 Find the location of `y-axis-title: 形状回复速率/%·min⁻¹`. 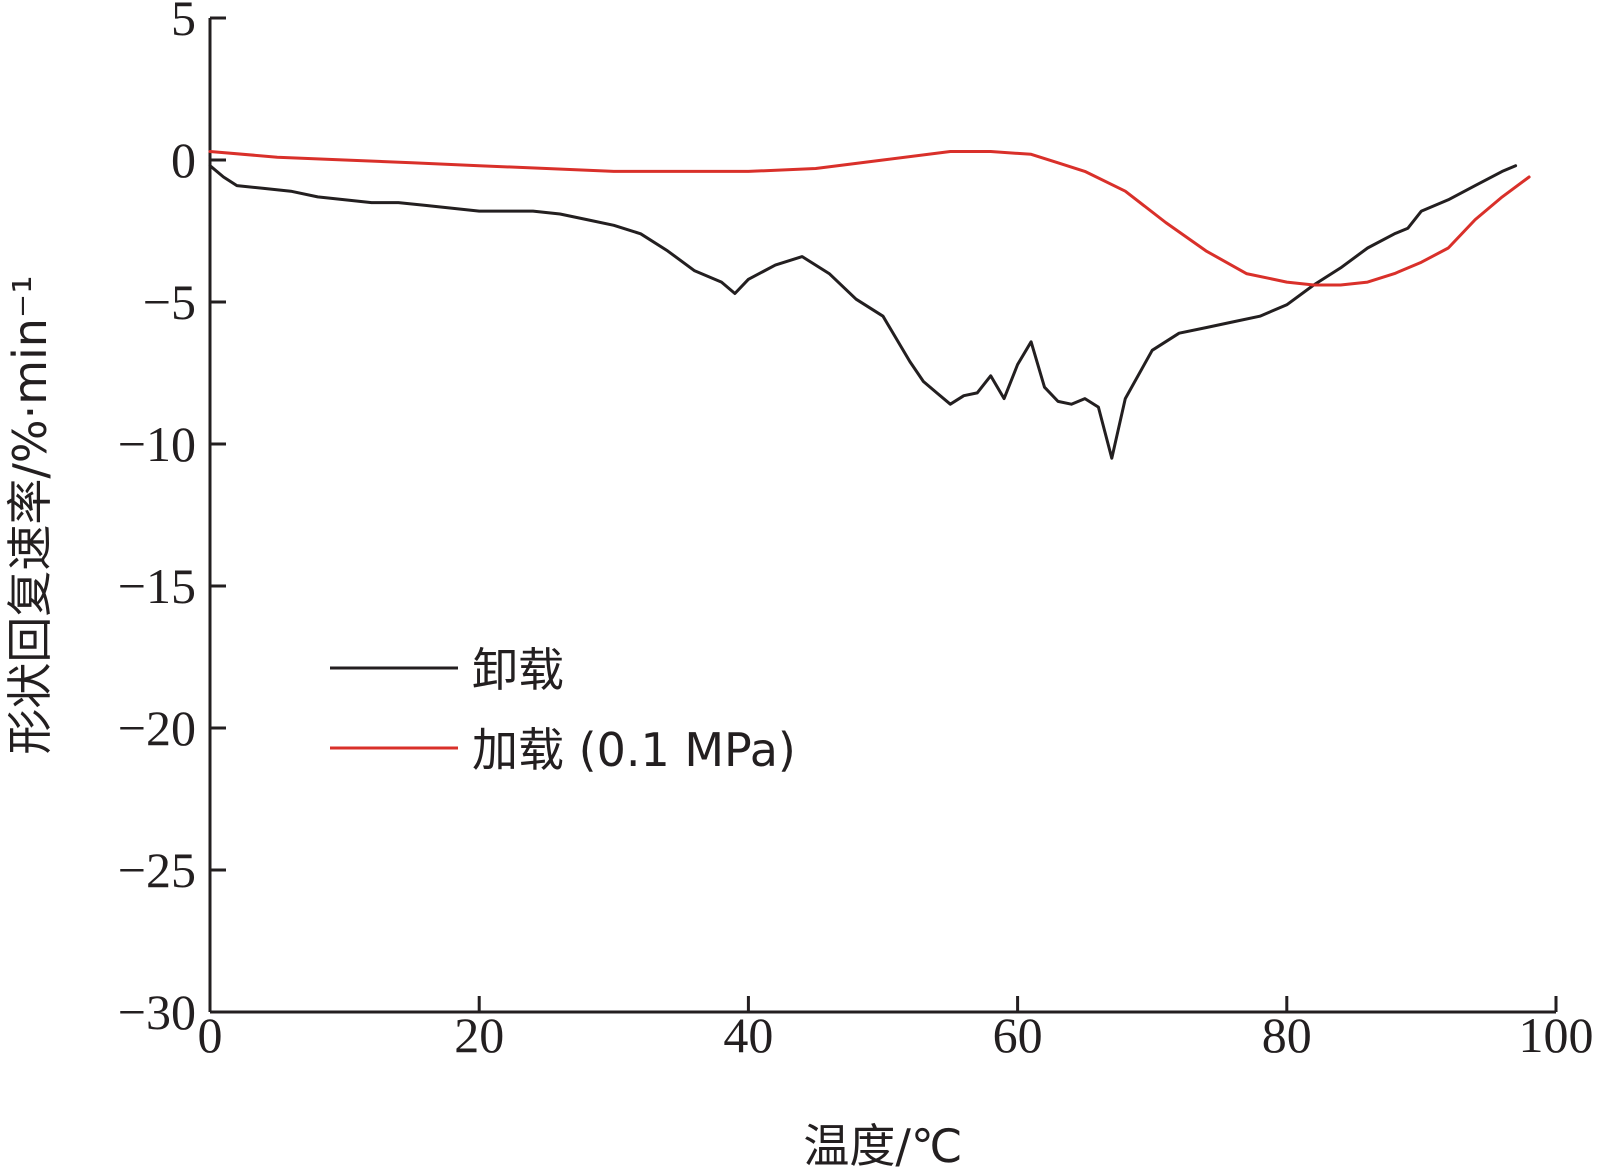

y-axis-title: 形状回复速率/%·min⁻¹ is located at coordinates (30, 514).